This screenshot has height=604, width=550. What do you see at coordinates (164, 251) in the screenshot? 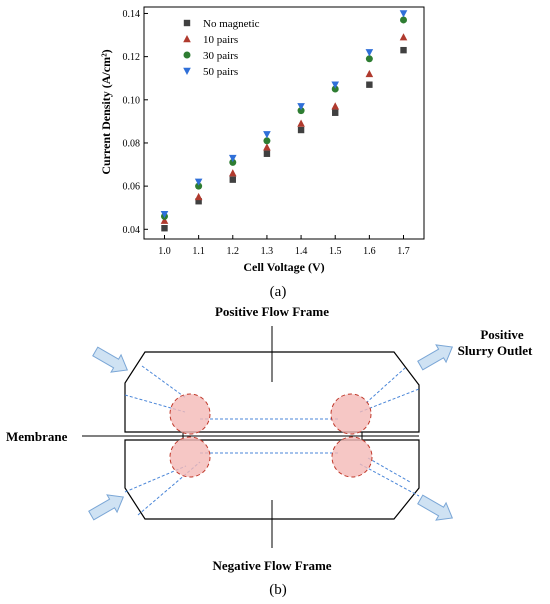
I see `x-tick-label: 1.0` at bounding box center [164, 251].